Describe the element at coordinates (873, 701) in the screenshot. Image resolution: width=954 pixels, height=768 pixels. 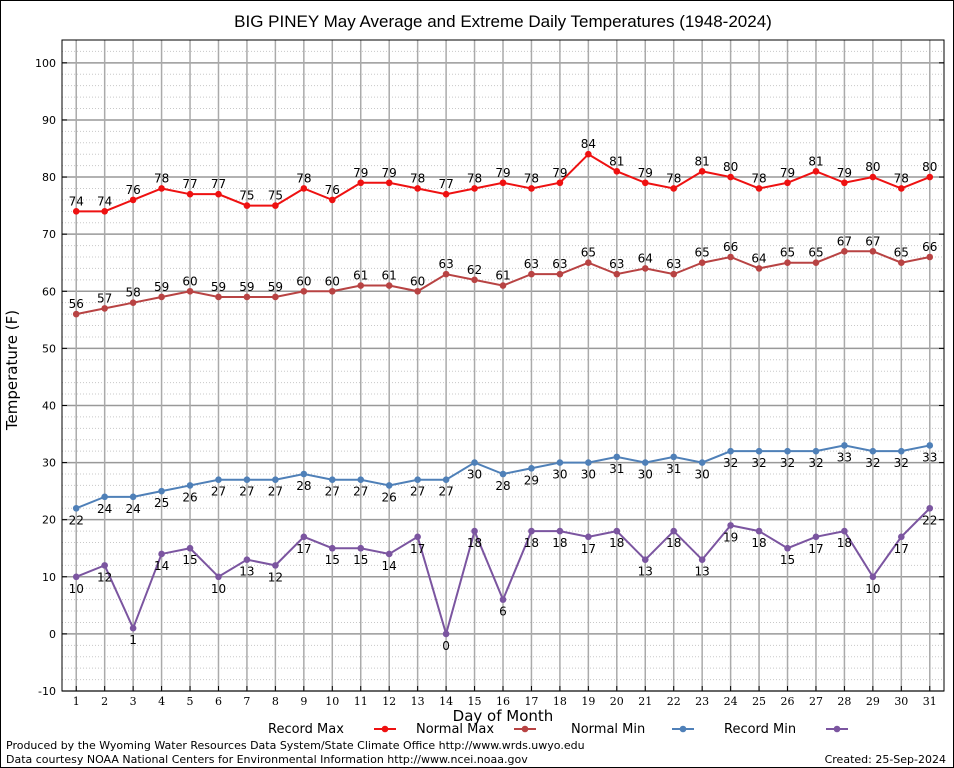
I see `x-tick-label: 29` at that location.